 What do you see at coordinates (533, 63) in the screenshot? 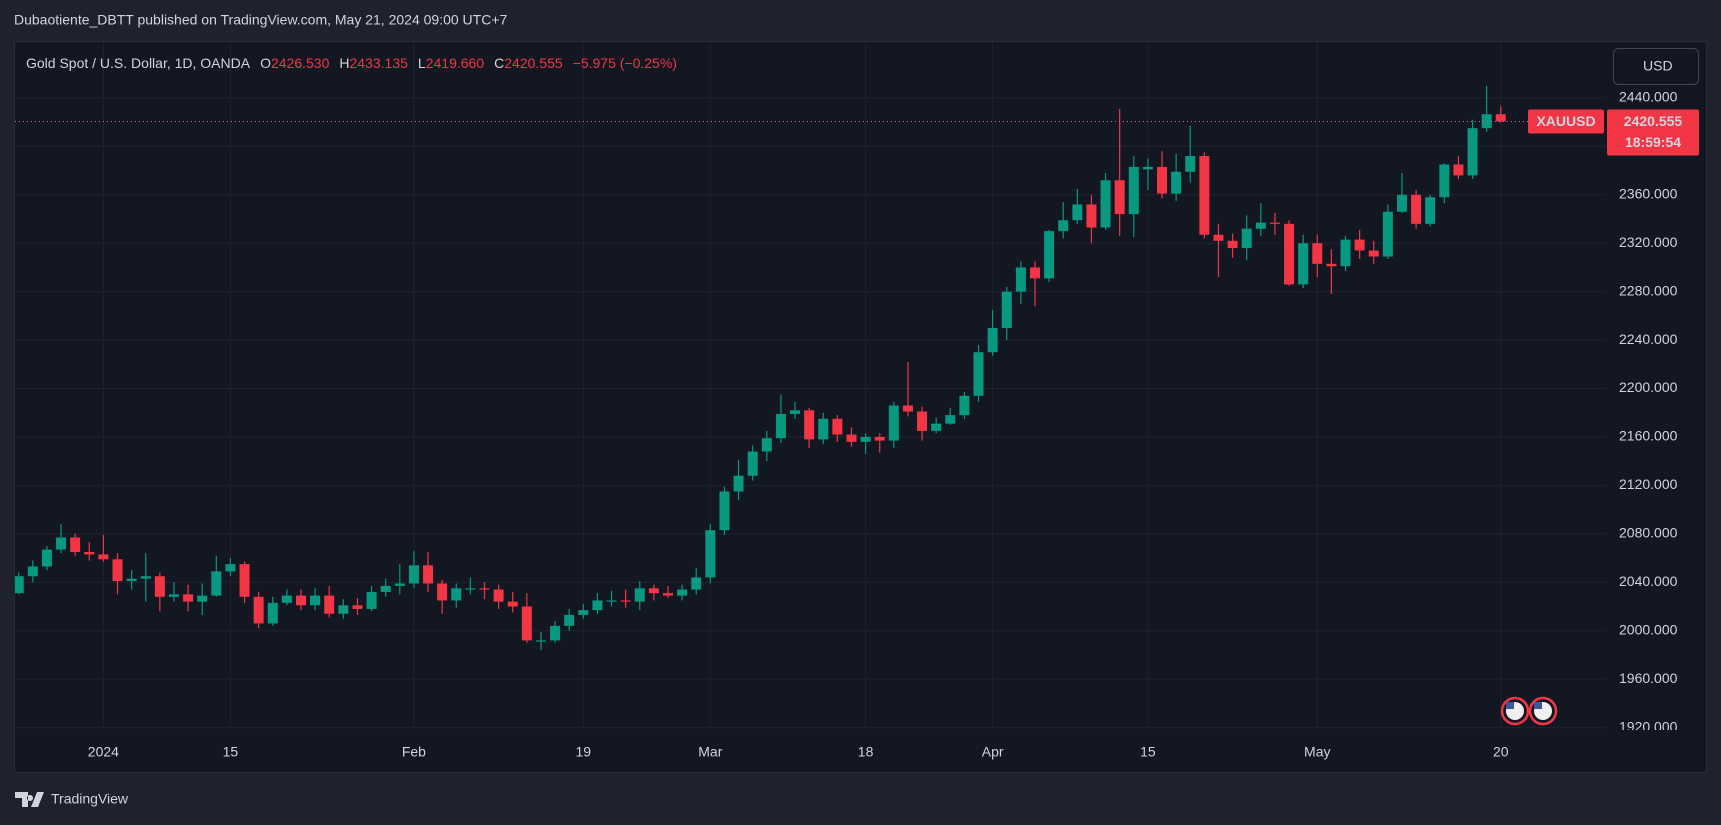
I see `legend-close: 2420.555` at bounding box center [533, 63].